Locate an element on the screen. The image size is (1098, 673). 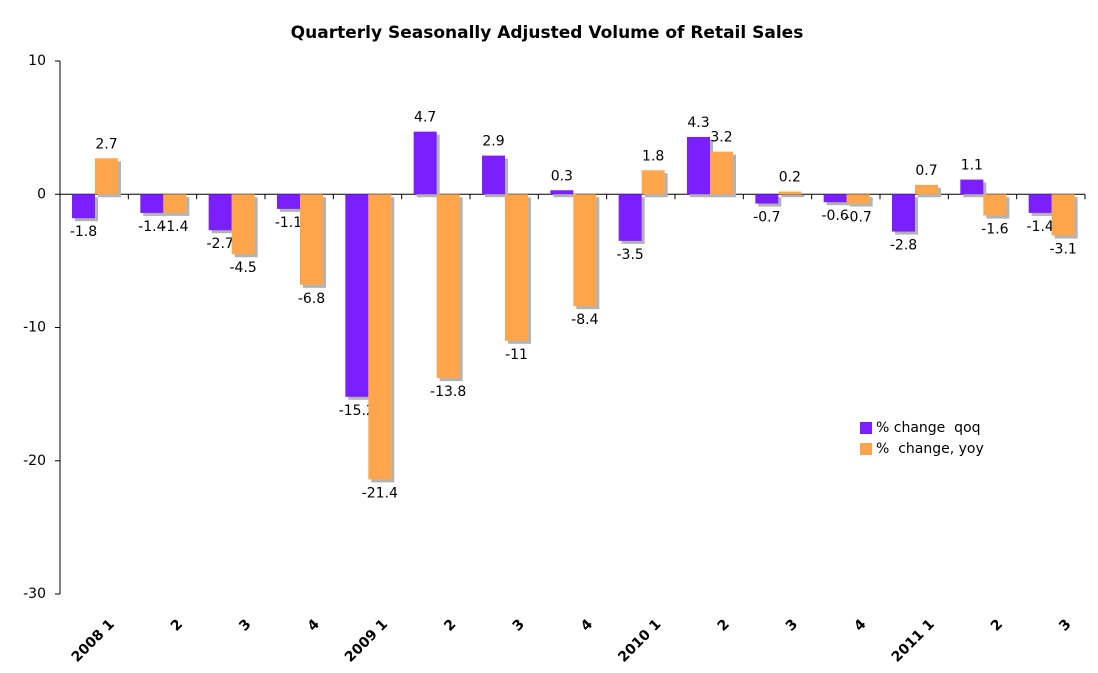
data-label: -13.8 is located at coordinates (448, 392).